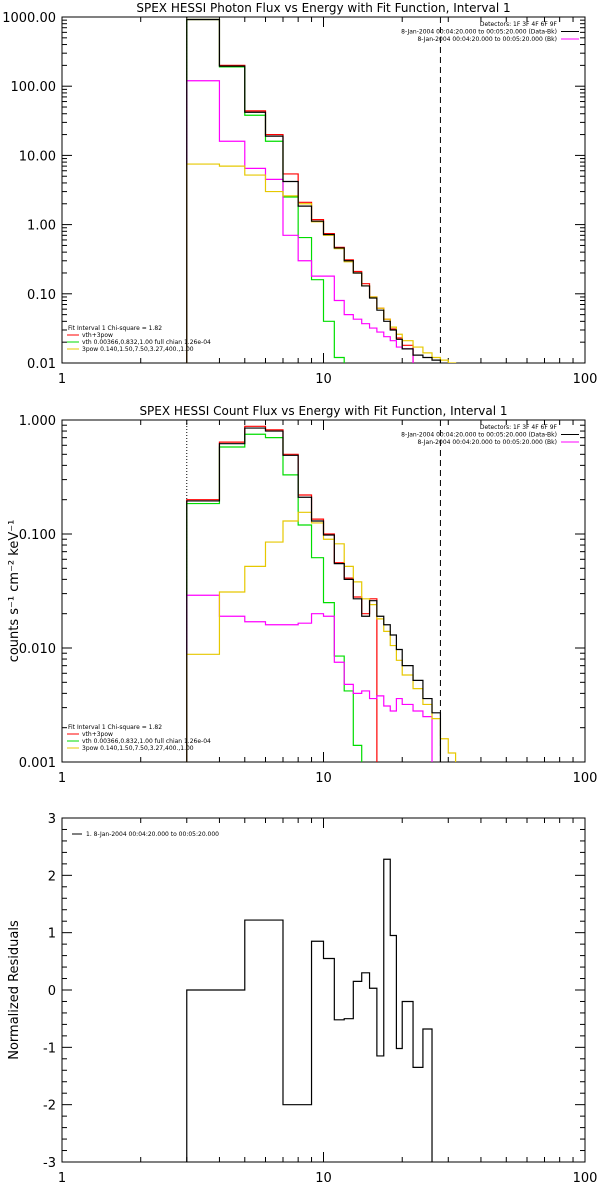 The image size is (600, 1200). Describe the element at coordinates (37, 156) in the screenshot. I see `y-tick-label: 10.00` at that location.